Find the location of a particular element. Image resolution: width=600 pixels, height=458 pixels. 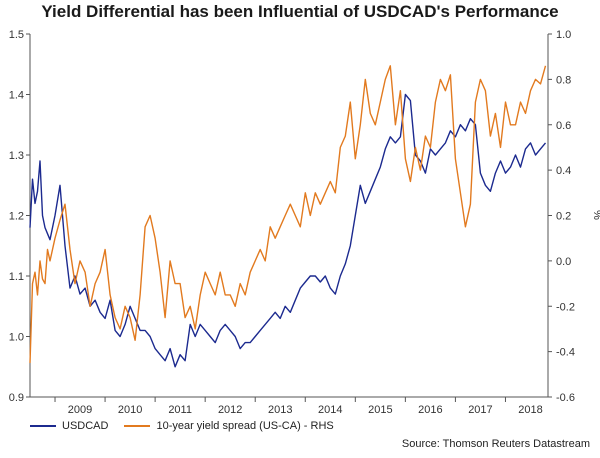

x-tick-label: 2016 is located at coordinates (430, 410).